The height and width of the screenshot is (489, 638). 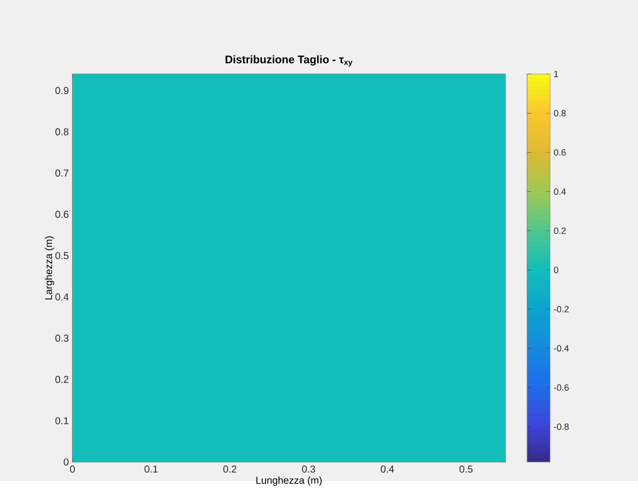 I want to click on y-tick-label: 0, so click(x=66, y=462).